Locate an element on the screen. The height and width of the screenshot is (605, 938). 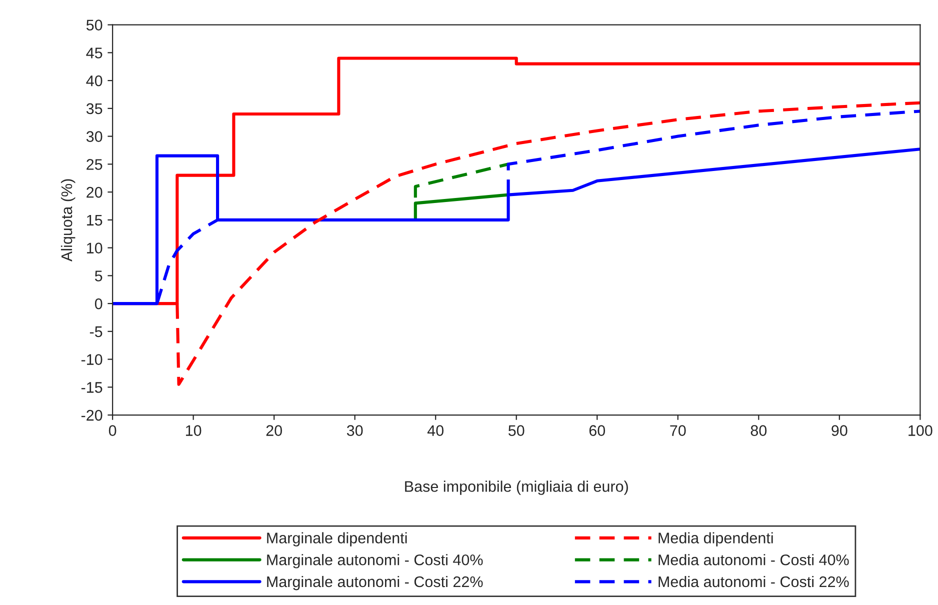
legend-label: Media dipendenti is located at coordinates (715, 539).